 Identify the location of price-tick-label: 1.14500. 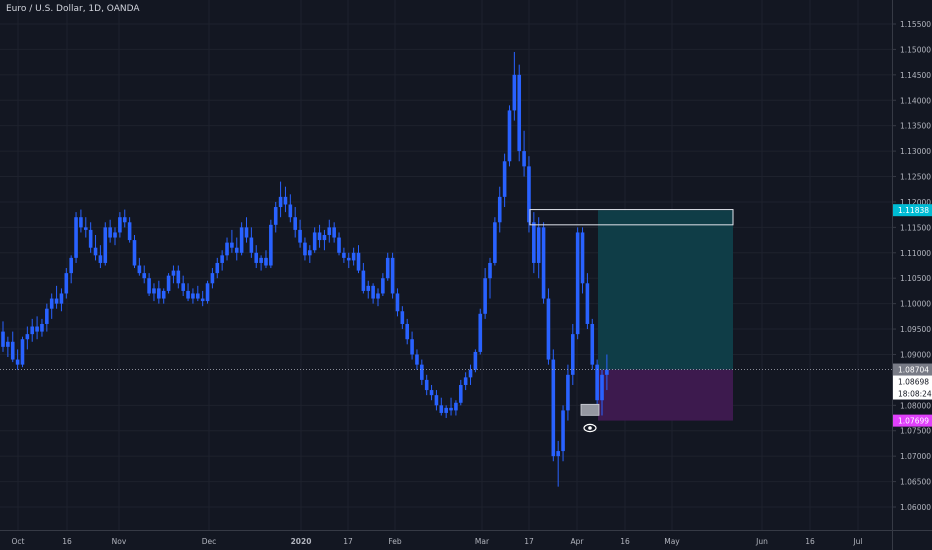
(915, 75).